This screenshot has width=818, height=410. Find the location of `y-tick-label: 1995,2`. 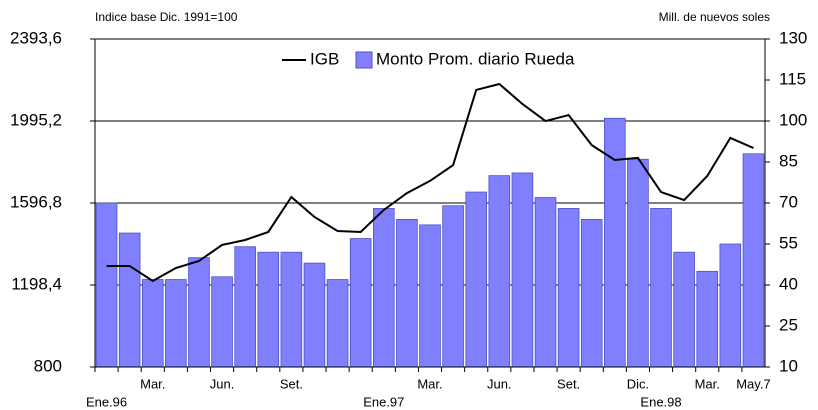

y-tick-label: 1995,2 is located at coordinates (36, 119).